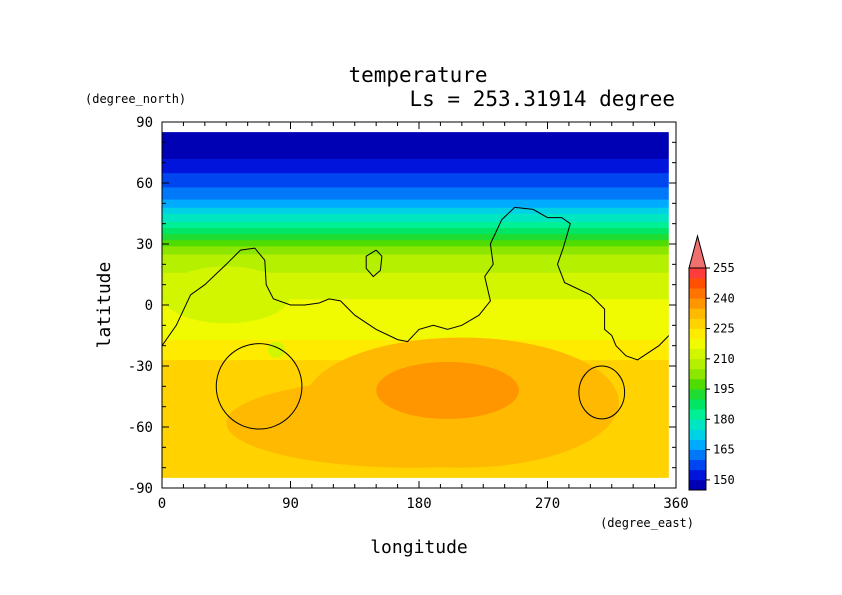 The width and height of the screenshot is (842, 595). I want to click on colorbar-tick-label: 165, so click(724, 450).